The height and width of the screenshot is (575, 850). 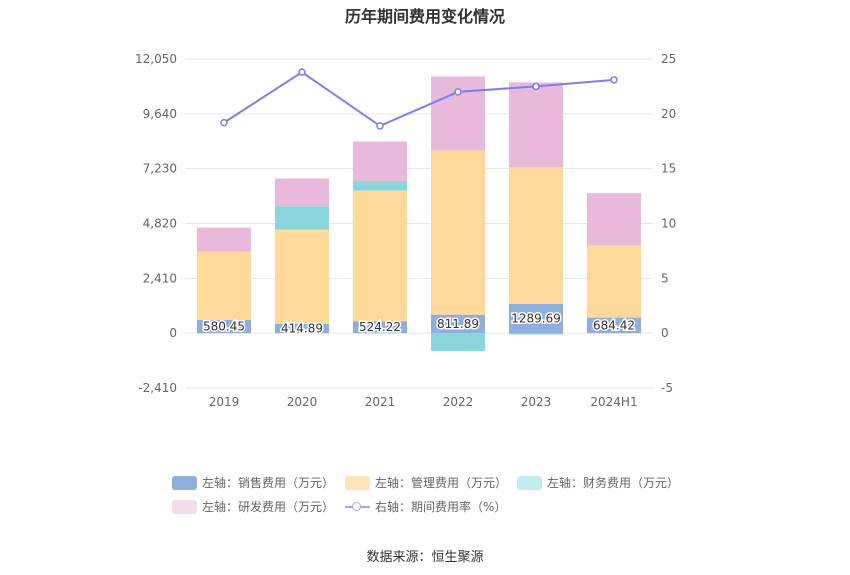 I want to click on legend-item-rate: 右轴：期间费用率（%）, so click(x=425, y=506).